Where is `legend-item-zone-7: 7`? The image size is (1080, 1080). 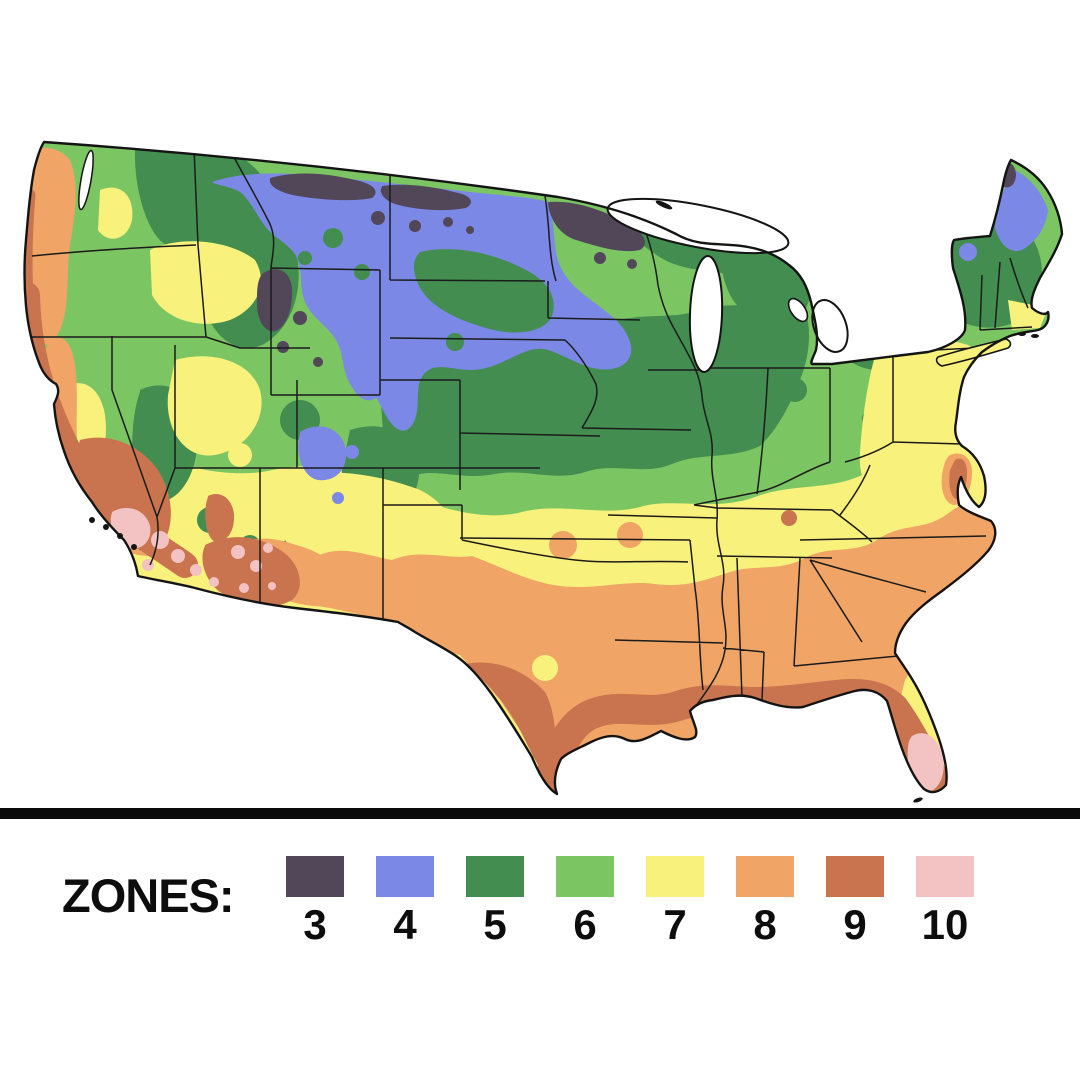 legend-item-zone-7: 7 is located at coordinates (675, 901).